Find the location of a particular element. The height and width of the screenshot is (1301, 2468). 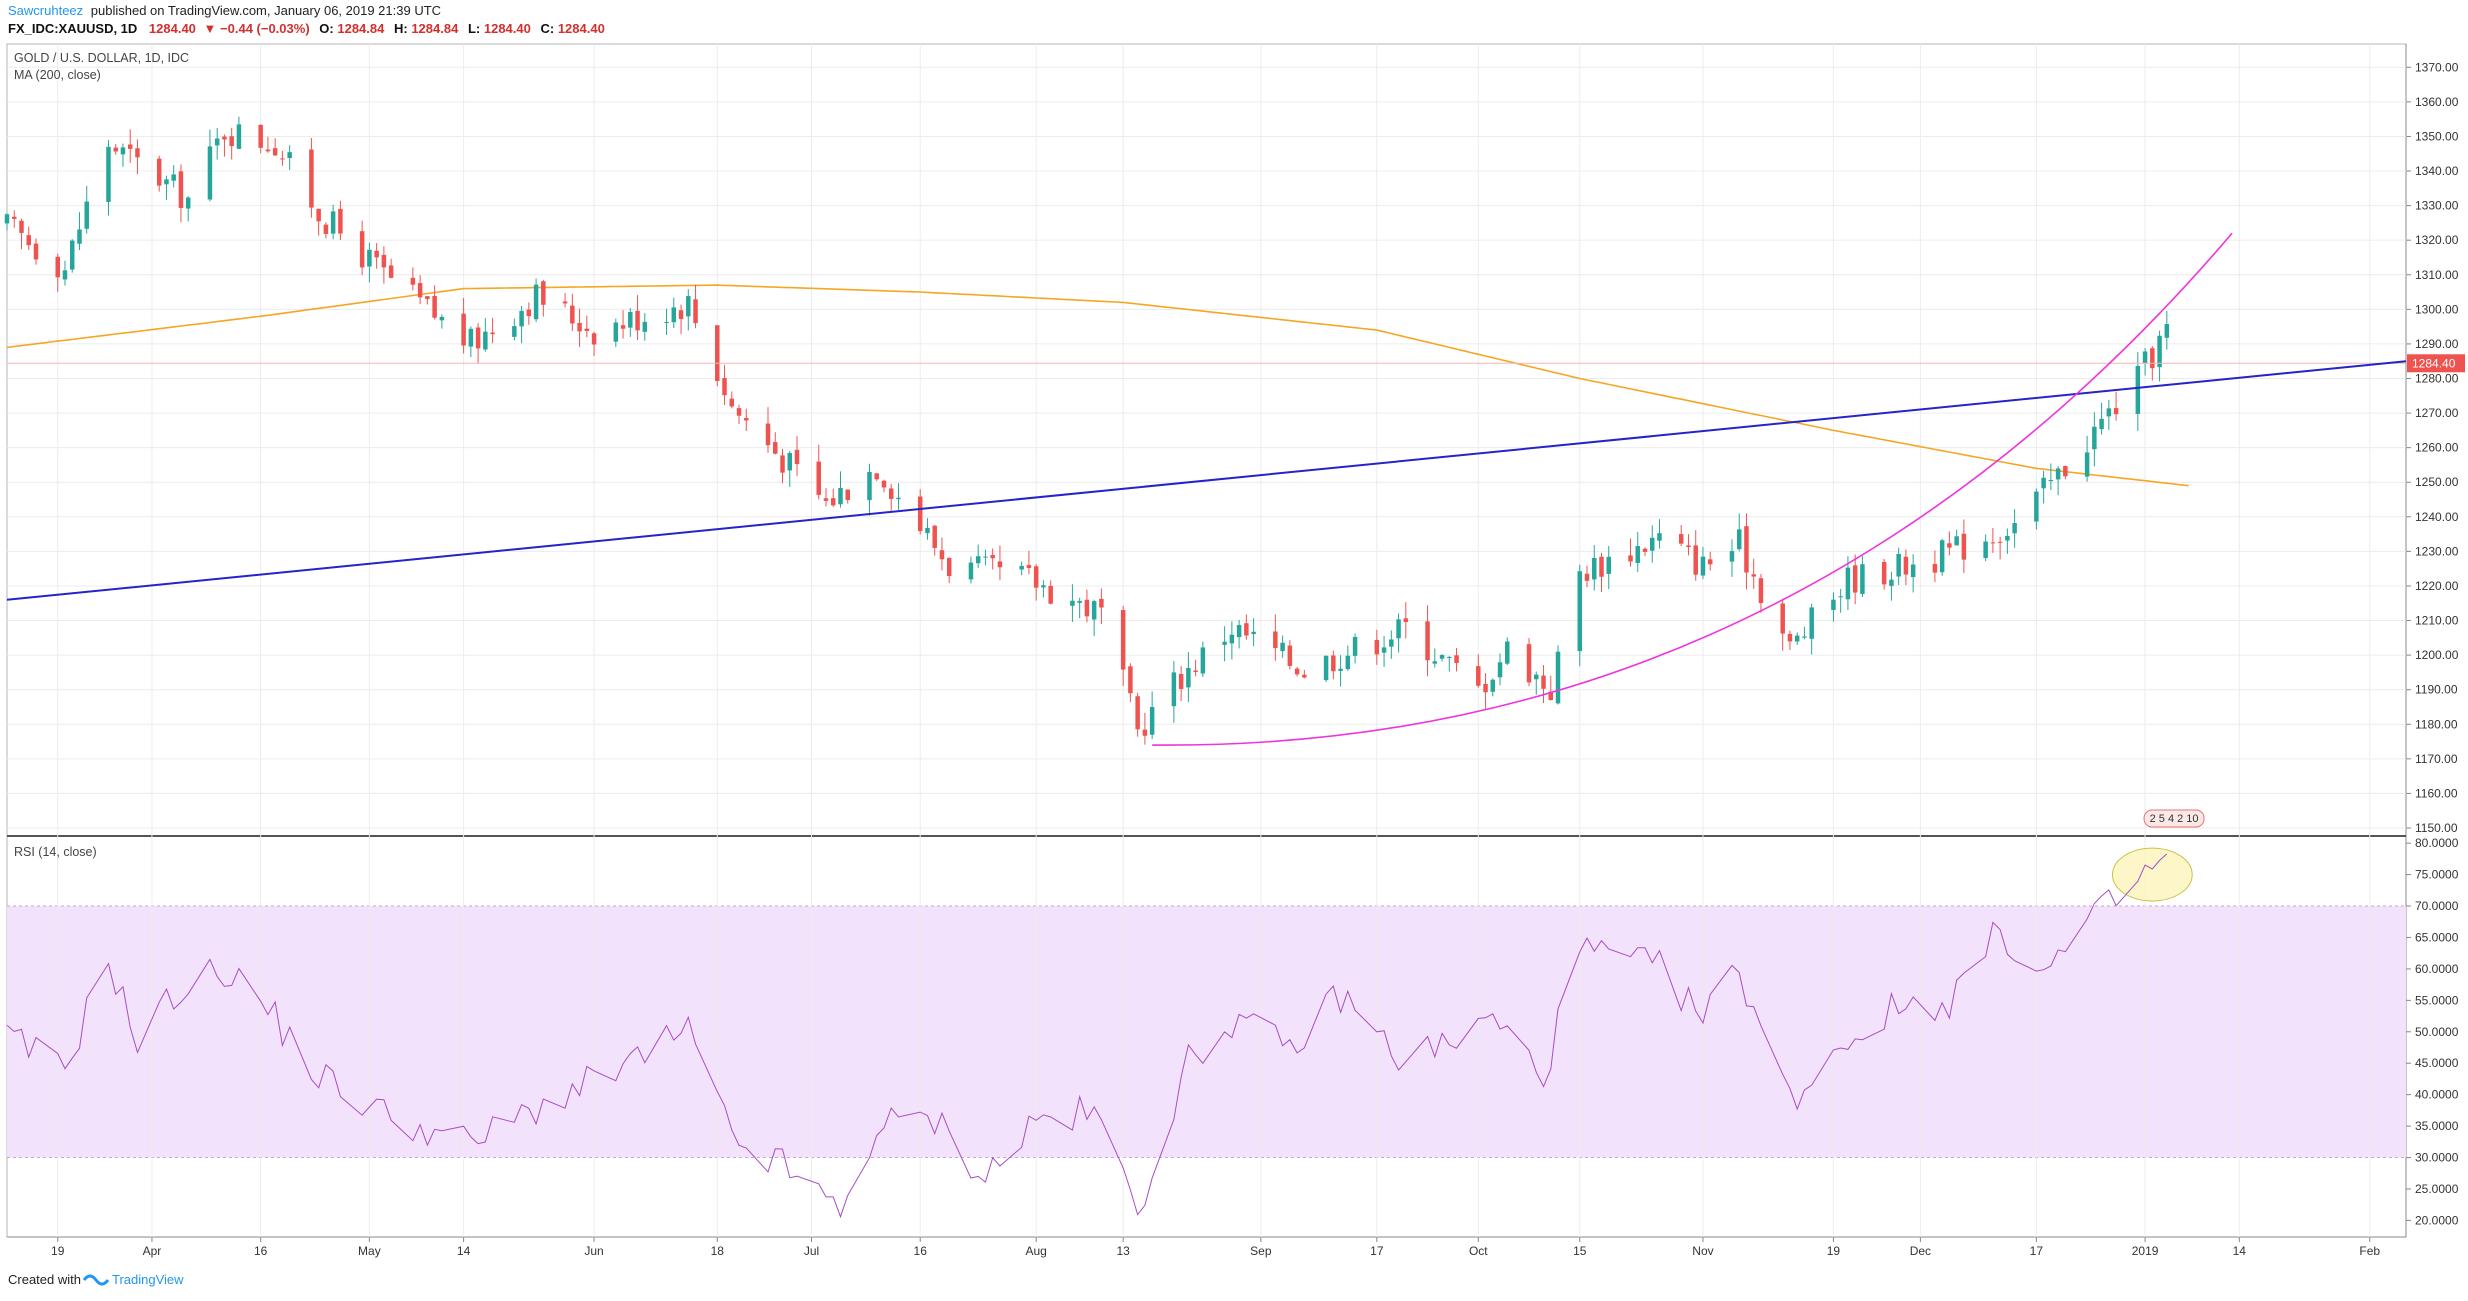

ma-legend: MA (200, close) is located at coordinates (57, 75).